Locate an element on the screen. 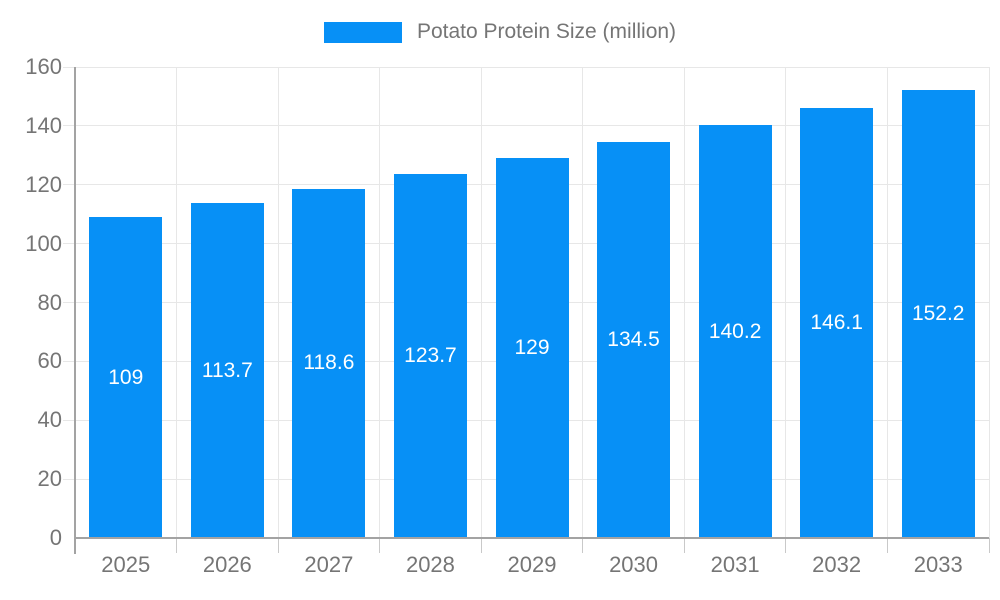 The image size is (1000, 600). y-axis-line is located at coordinates (75, 310).